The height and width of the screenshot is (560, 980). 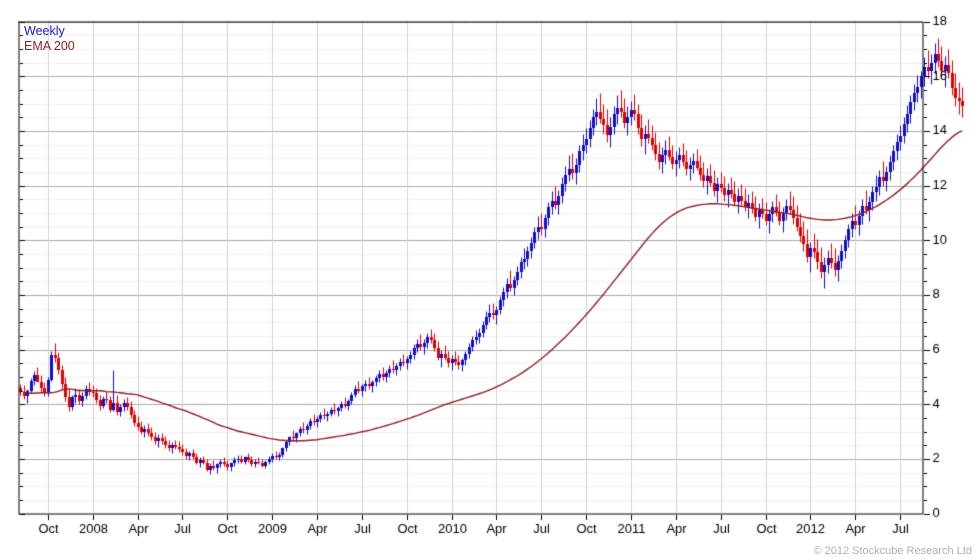 I want to click on legend-item-weekly: Weekly, so click(x=44, y=31).